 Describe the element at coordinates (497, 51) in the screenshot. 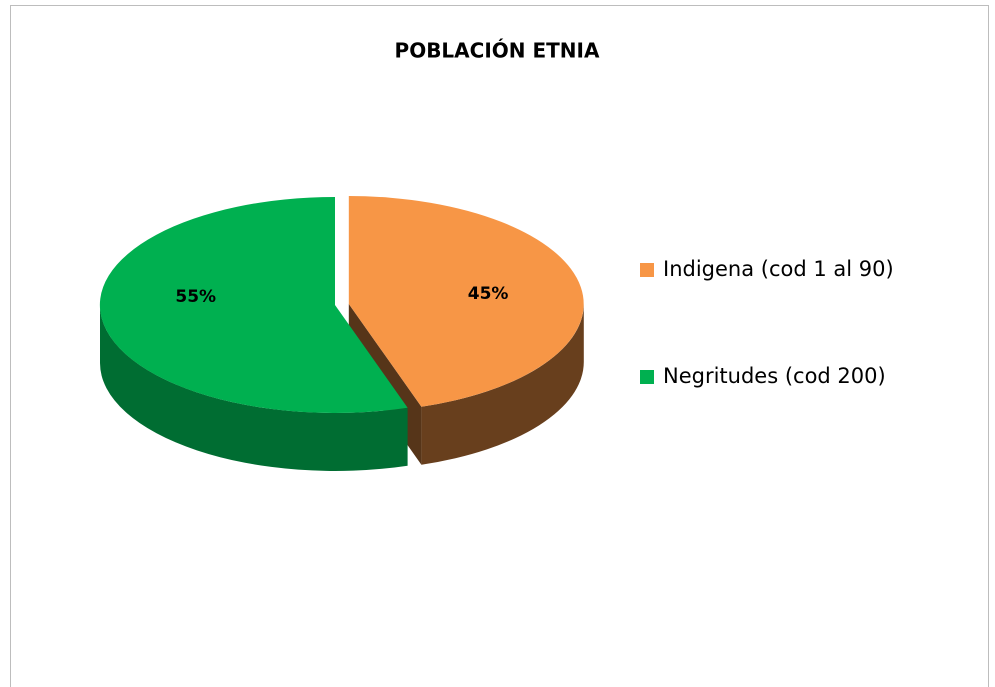

I see `chart-title: POBLACIÓN ETNIA` at that location.